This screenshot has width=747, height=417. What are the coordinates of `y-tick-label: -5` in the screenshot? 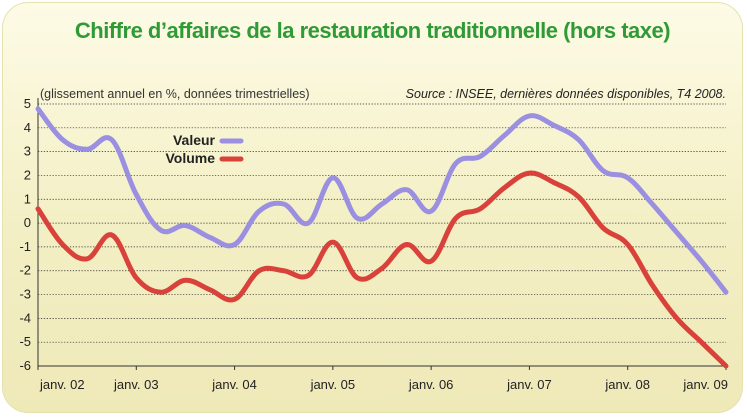 It's located at (25, 341).